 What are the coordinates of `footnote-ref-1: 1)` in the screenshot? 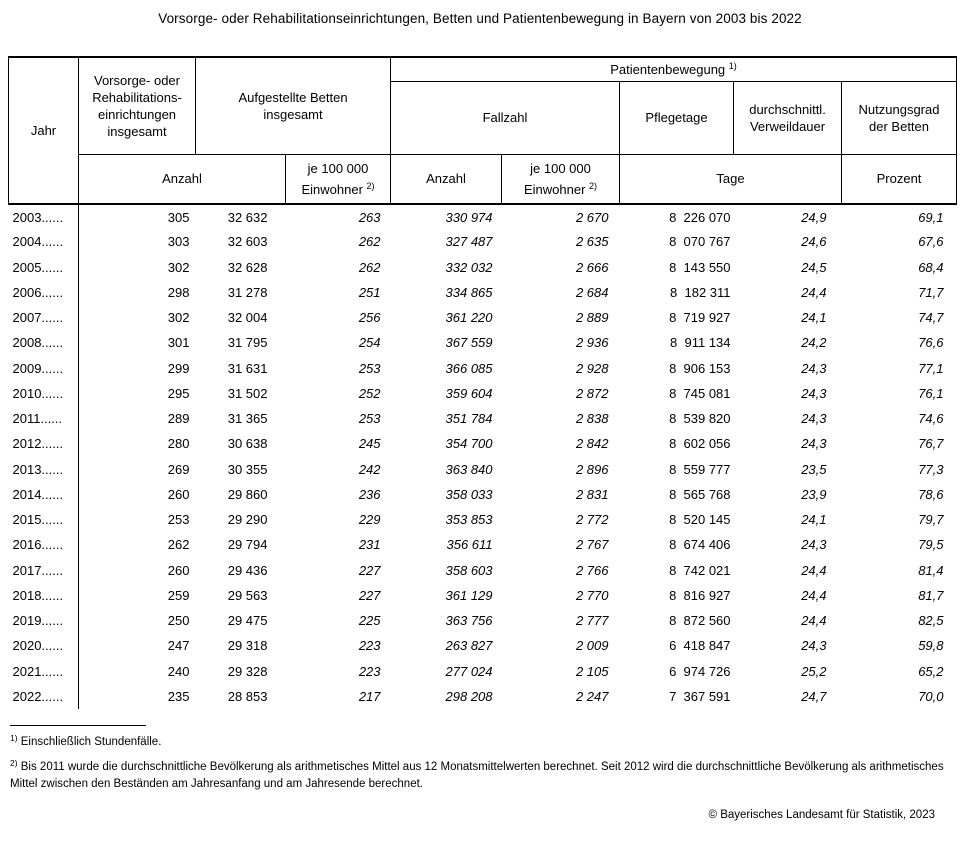 It's located at (732, 65).